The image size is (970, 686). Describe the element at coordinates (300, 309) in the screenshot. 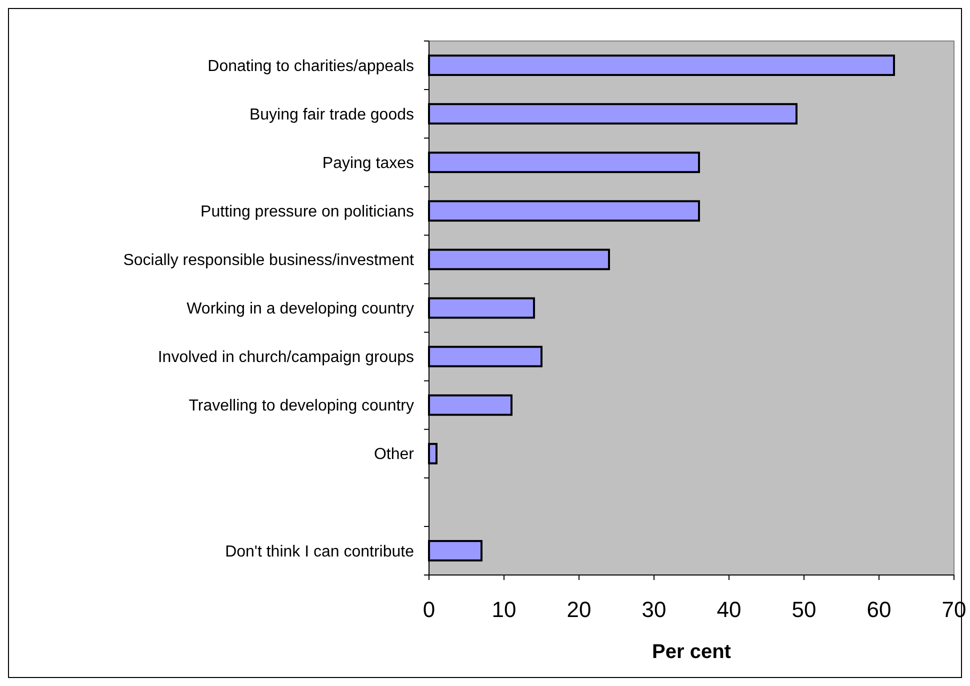

I see `y-tick-label: Working in a developing country` at that location.